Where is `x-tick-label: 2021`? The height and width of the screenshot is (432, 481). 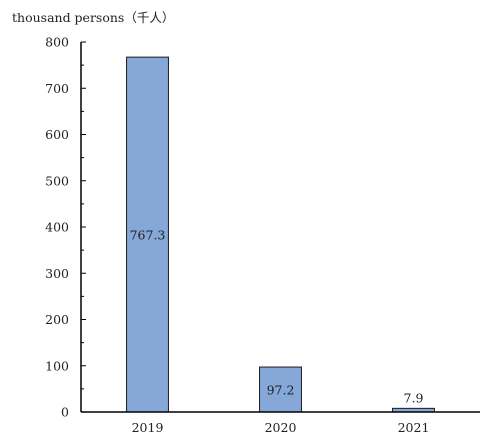
x-tick-label: 2021 is located at coordinates (414, 426).